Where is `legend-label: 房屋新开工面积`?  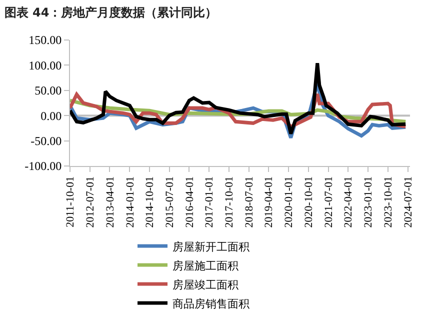 legend-label: 房屋新开工面积 is located at coordinates (211, 247).